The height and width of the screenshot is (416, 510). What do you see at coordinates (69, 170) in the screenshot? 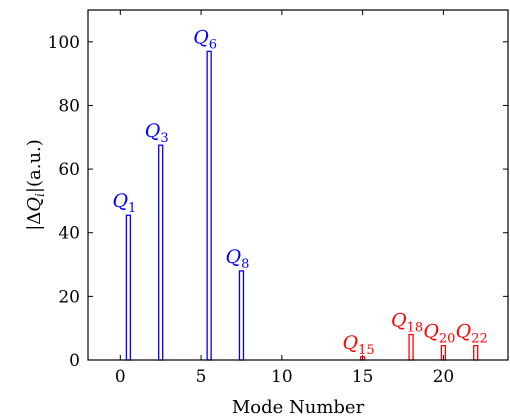
I see `y-tick-label: 60` at bounding box center [69, 170].